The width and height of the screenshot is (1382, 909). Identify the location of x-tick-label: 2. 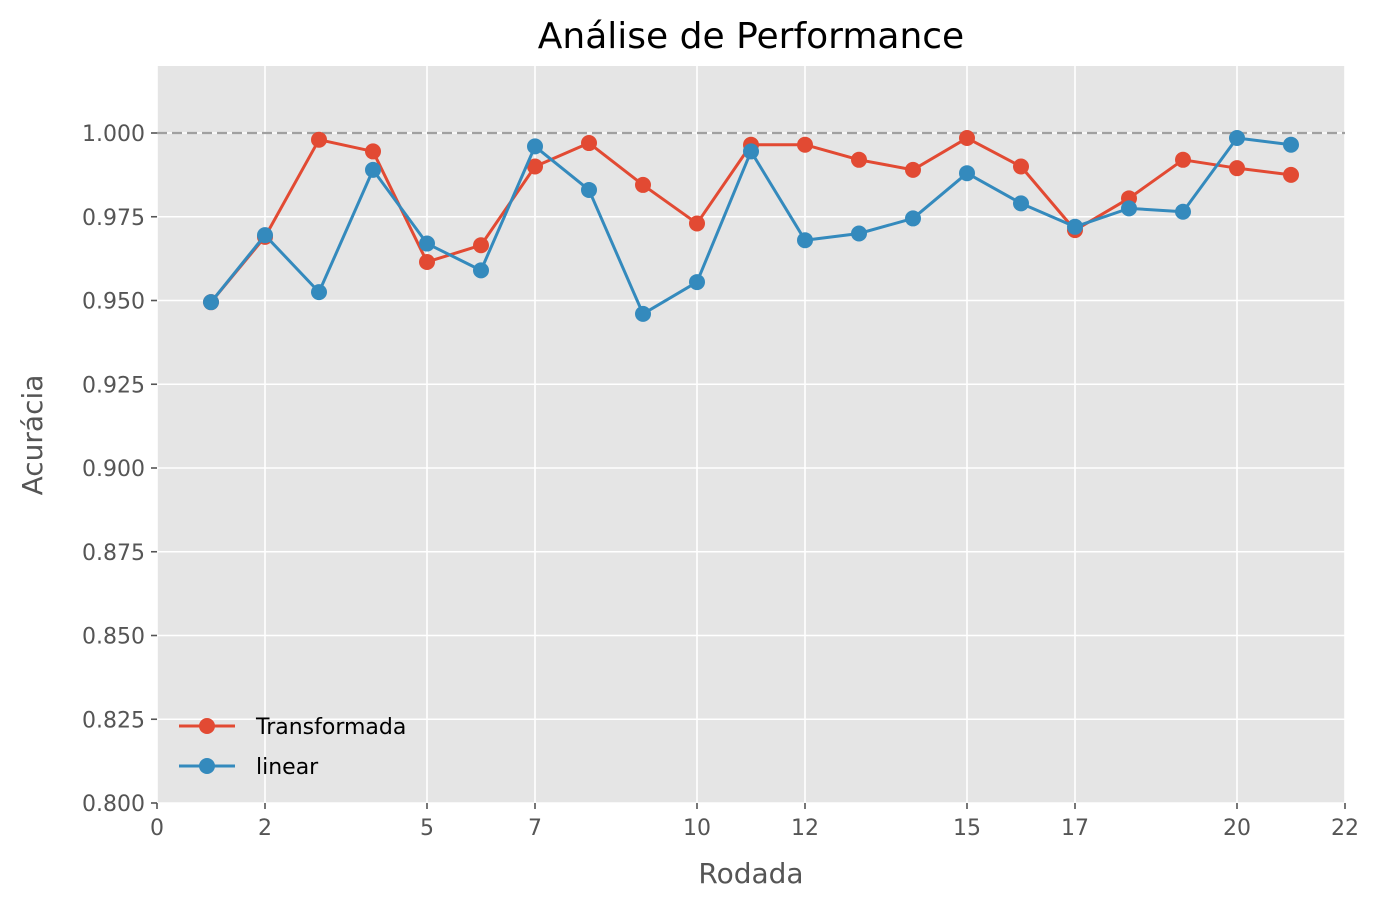
(265, 828).